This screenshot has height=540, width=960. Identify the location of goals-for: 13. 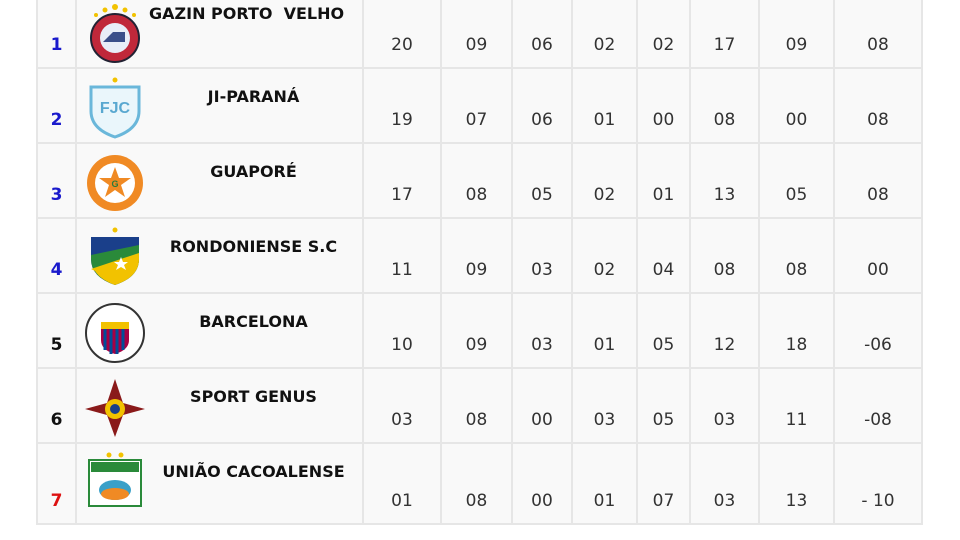
(724, 180).